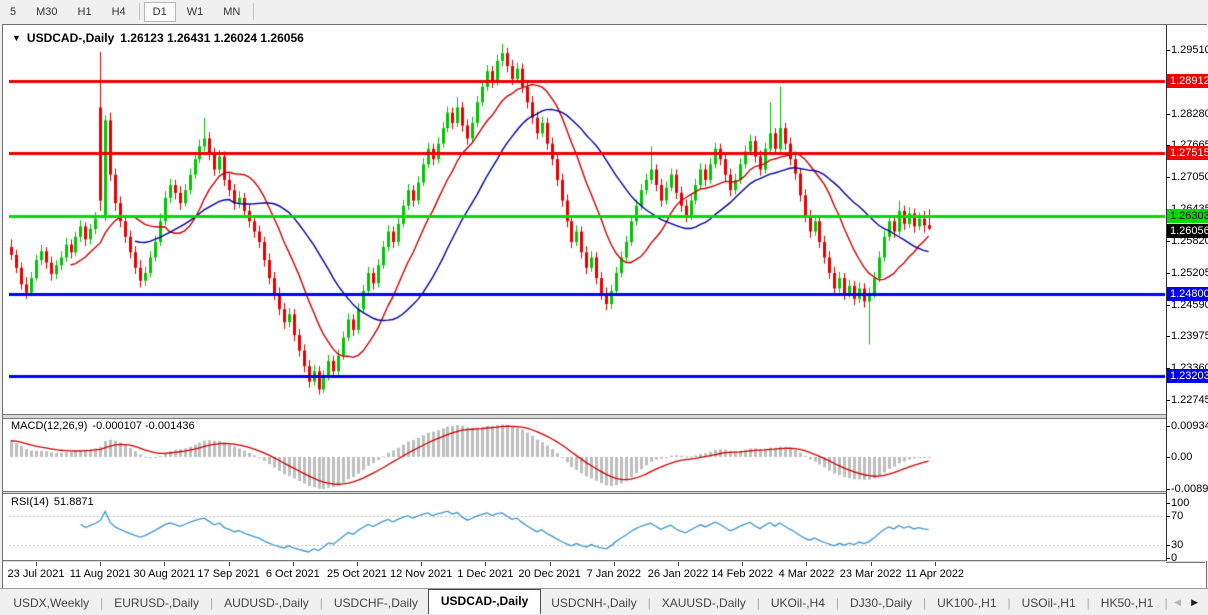 This screenshot has height=615, width=1208. Describe the element at coordinates (1178, 602) in the screenshot. I see `scroll-tabs-left-icon: ◀` at that location.